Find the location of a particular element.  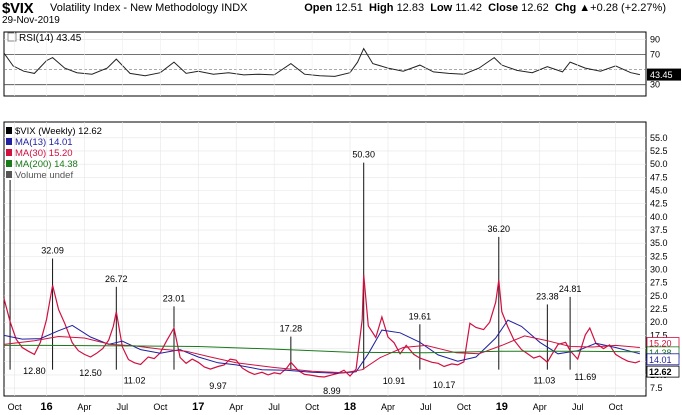

y-tick-label: 47.5 is located at coordinates (659, 177).